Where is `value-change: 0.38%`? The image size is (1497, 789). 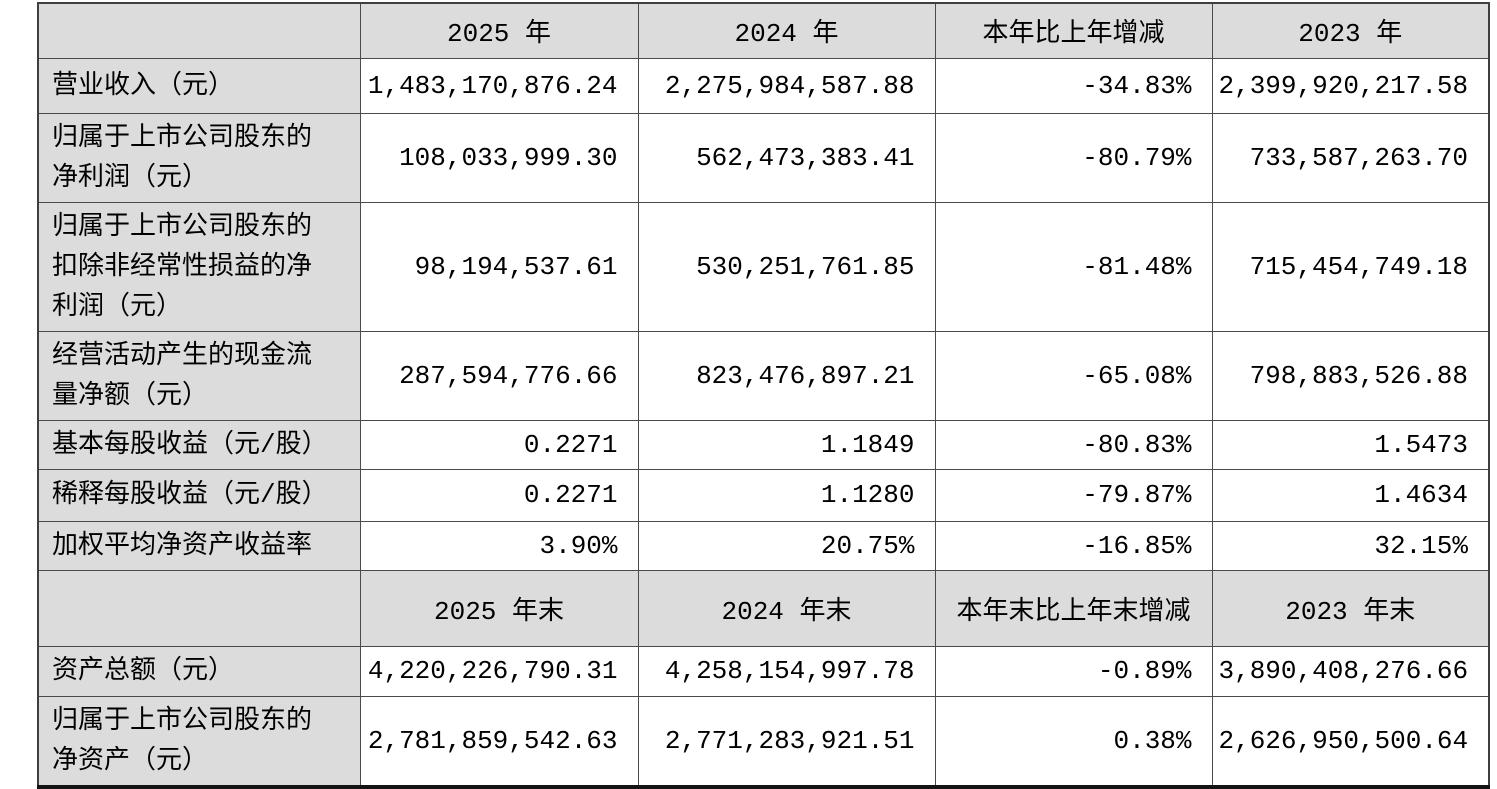 value-change: 0.38% is located at coordinates (1073, 741).